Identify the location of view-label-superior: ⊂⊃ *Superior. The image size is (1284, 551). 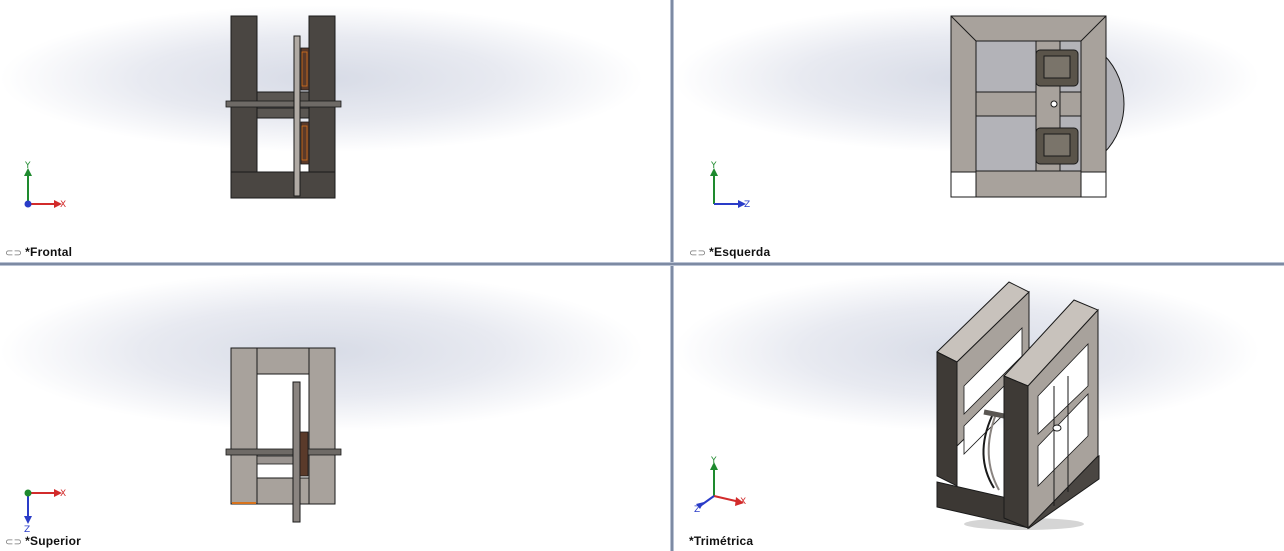
(43, 541).